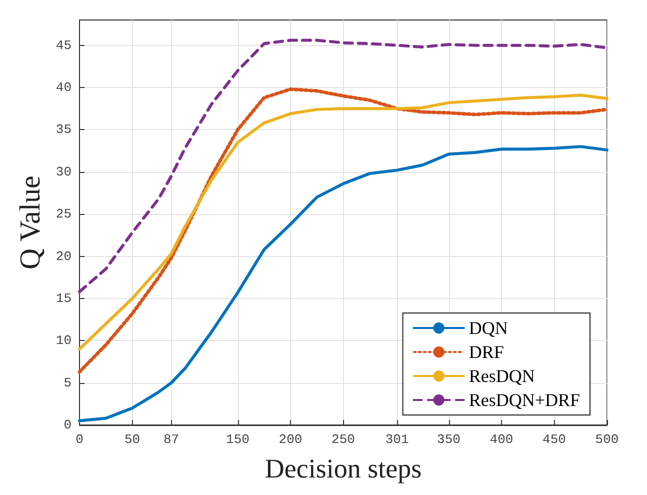  What do you see at coordinates (64, 256) in the screenshot?
I see `y-tick-label: 20` at bounding box center [64, 256].